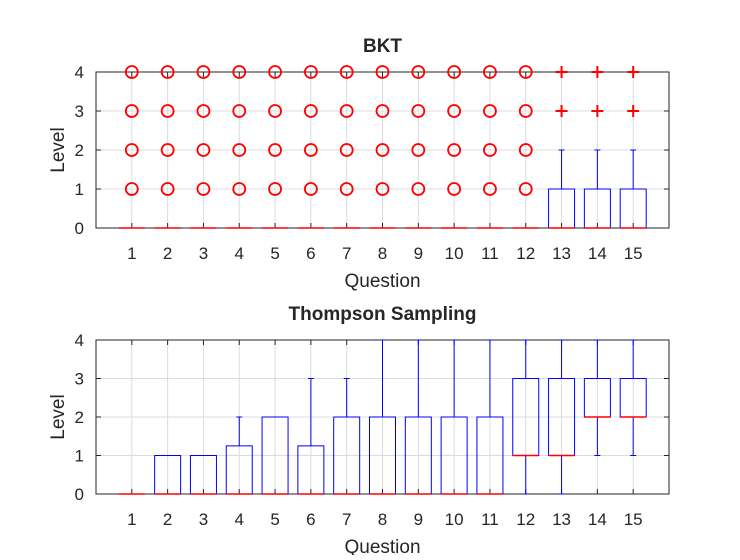  Describe the element at coordinates (597, 397) in the screenshot. I see `box-q14` at that location.